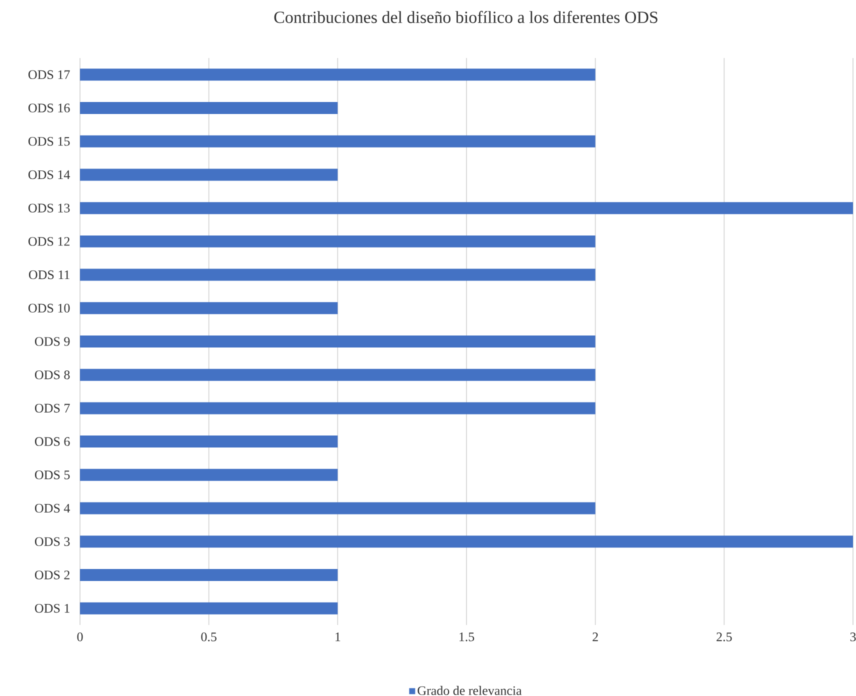 The image size is (856, 696). I want to click on x-tick-label: 1, so click(338, 637).